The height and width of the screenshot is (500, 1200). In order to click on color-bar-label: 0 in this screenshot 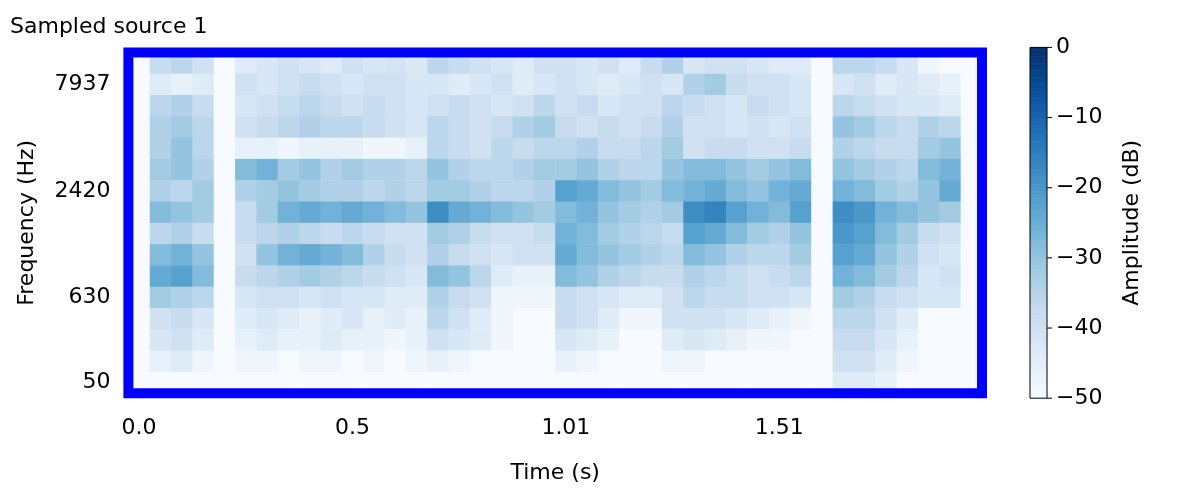, I will do `click(1063, 46)`.